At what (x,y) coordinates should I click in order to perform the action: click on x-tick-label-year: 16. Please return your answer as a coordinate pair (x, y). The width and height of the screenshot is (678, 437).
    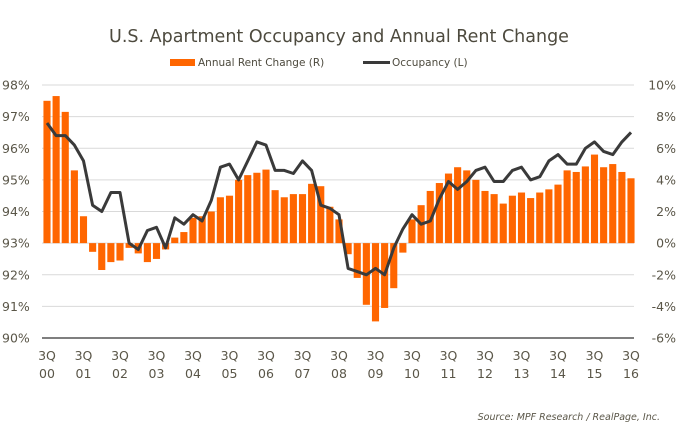
    Looking at the image, I should click on (631, 373).